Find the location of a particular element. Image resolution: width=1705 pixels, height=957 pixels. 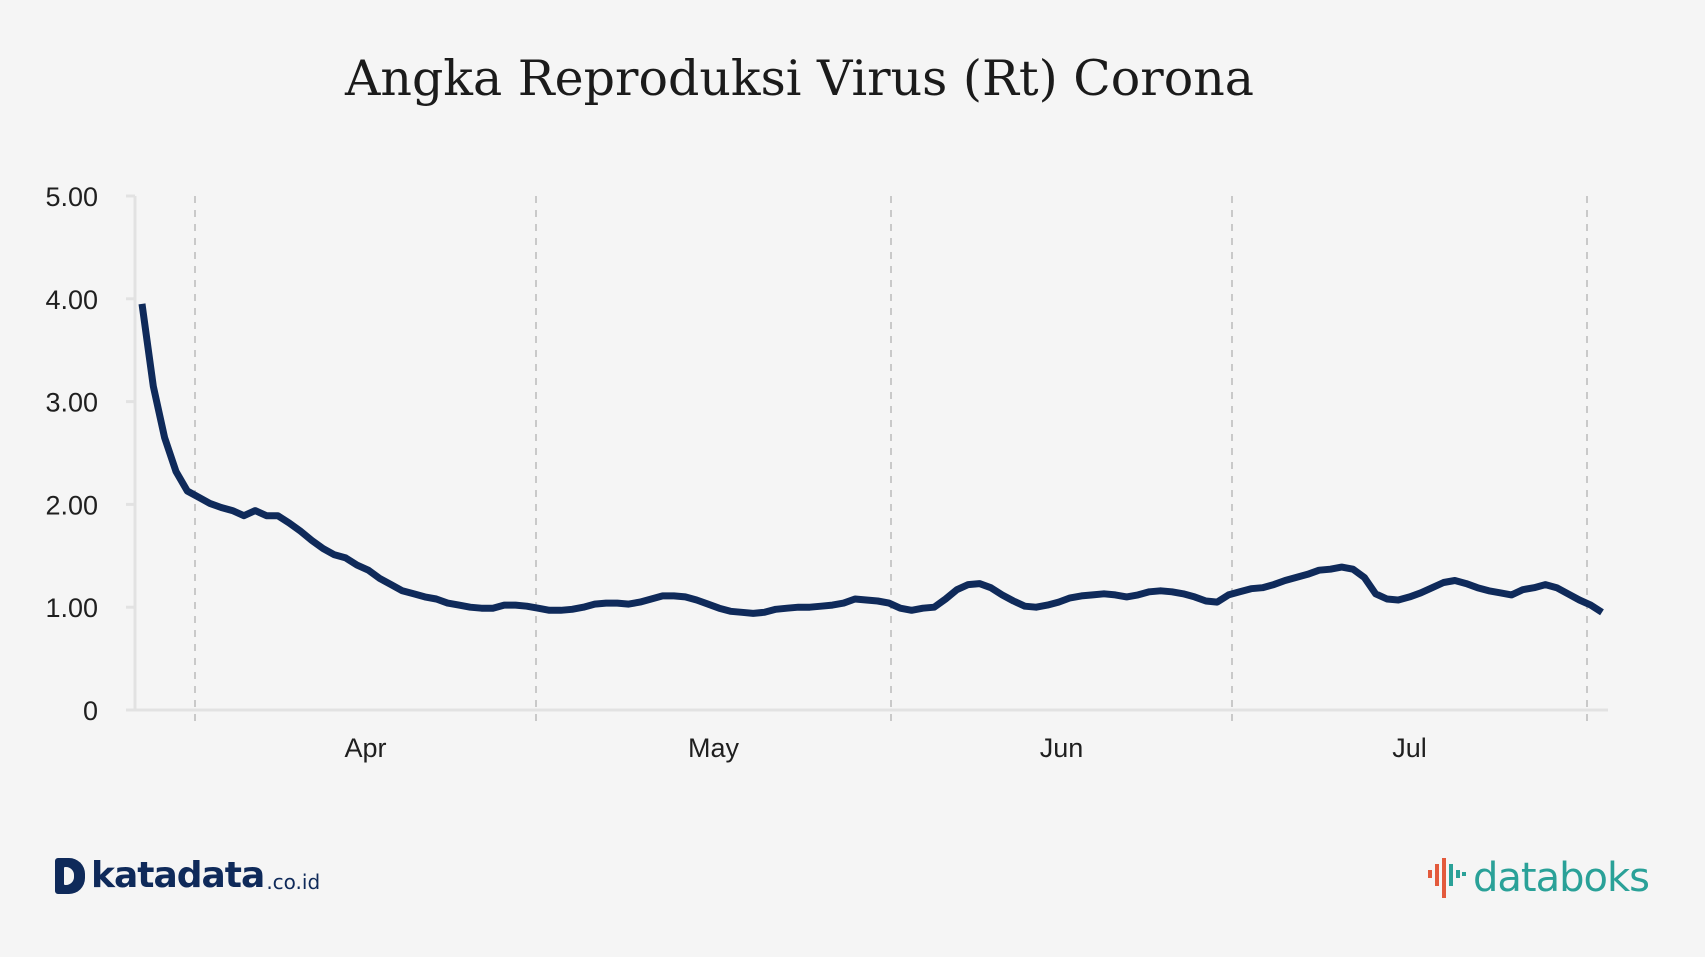

katadata-logo: katadata .co.id is located at coordinates (187, 876).